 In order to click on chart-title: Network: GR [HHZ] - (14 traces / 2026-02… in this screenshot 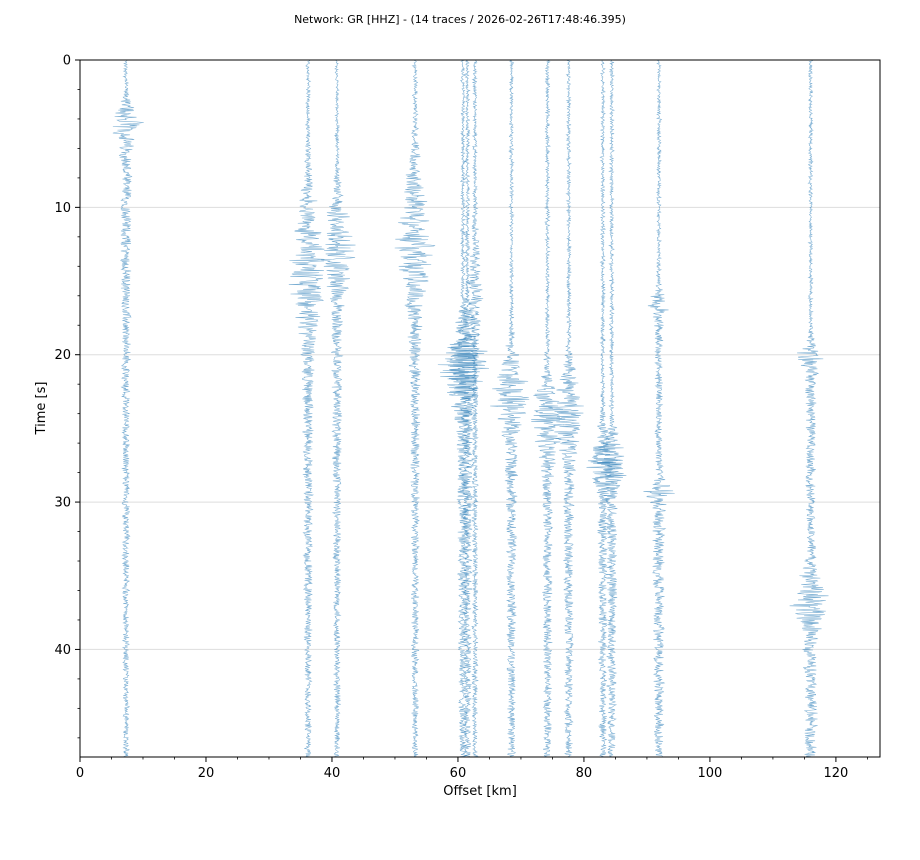, I will do `click(460, 19)`.